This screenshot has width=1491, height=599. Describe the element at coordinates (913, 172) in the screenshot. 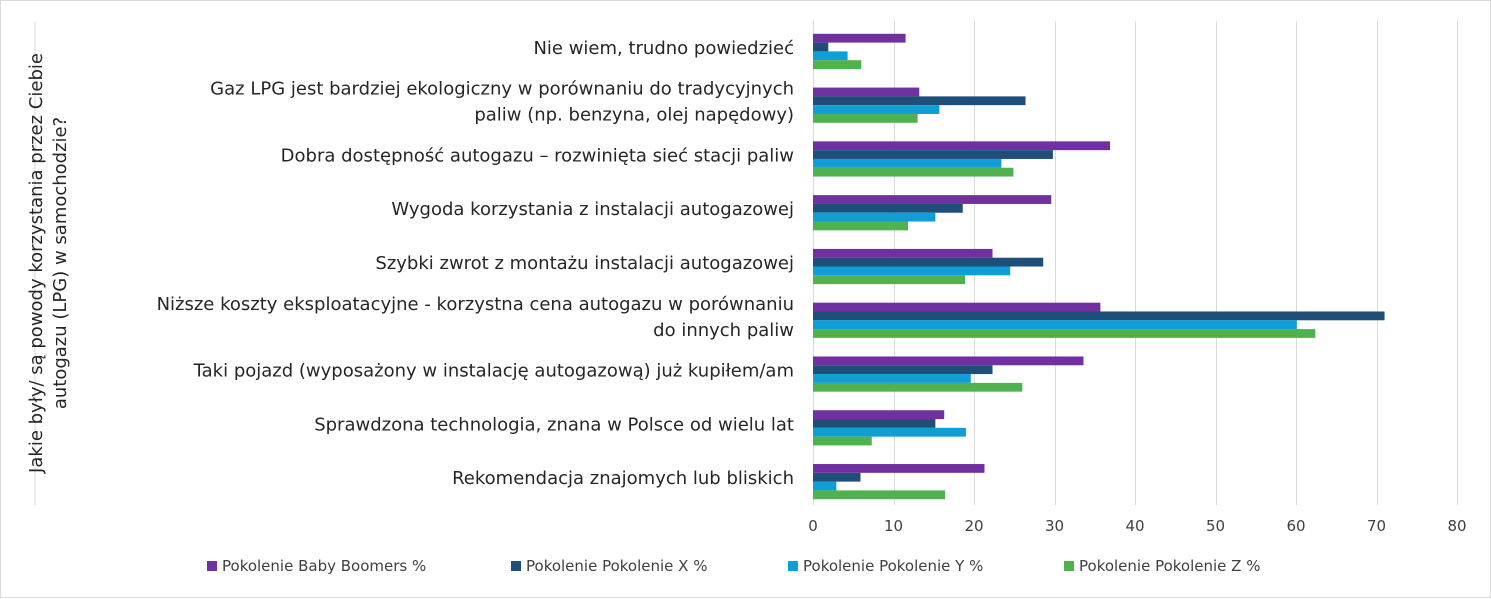

I see `bar-s3-c2` at that location.